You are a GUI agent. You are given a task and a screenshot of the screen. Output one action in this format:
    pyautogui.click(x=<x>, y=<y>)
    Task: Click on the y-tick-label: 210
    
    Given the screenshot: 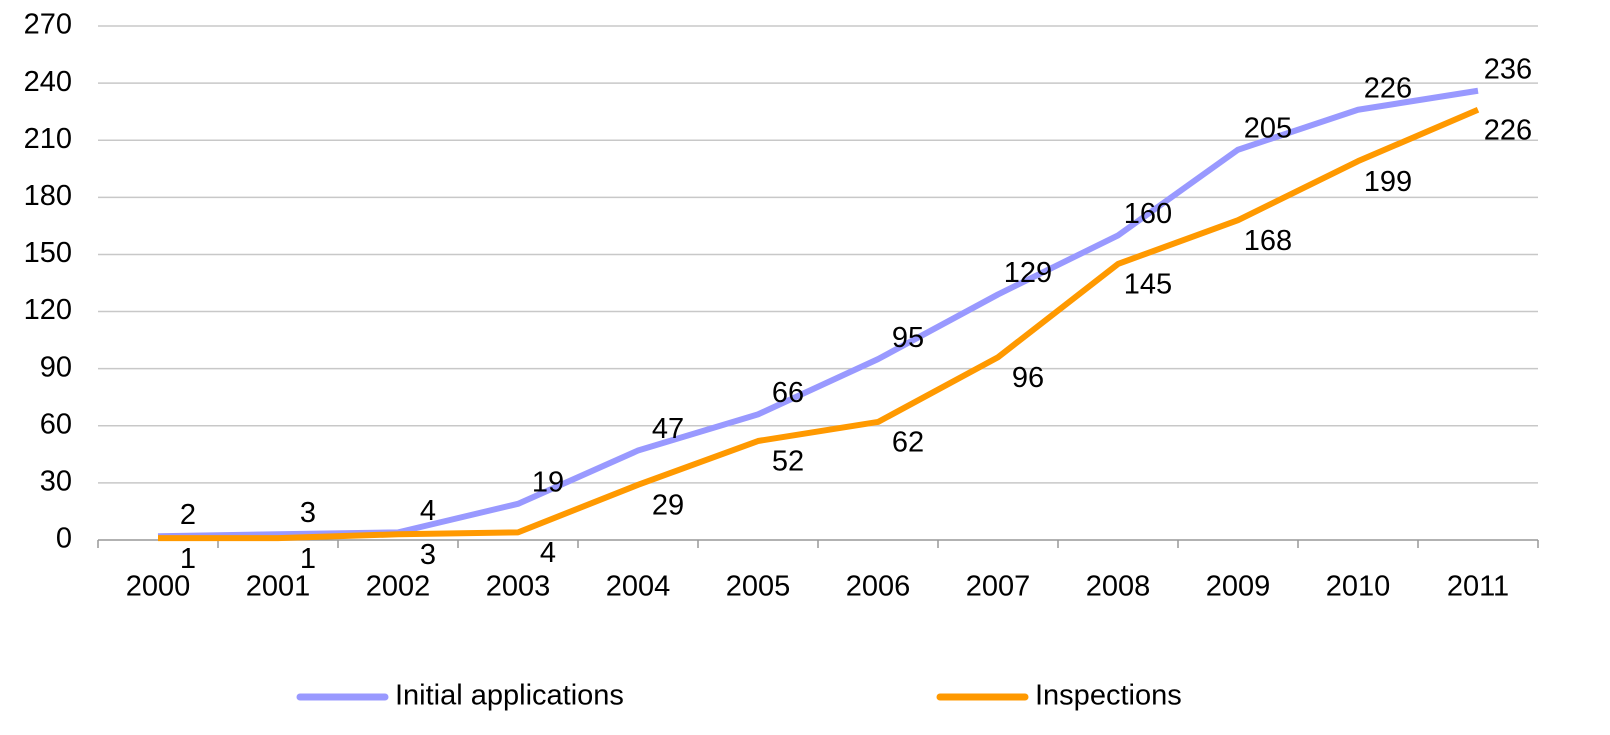 What is the action you would take?
    pyautogui.click(x=48, y=139)
    